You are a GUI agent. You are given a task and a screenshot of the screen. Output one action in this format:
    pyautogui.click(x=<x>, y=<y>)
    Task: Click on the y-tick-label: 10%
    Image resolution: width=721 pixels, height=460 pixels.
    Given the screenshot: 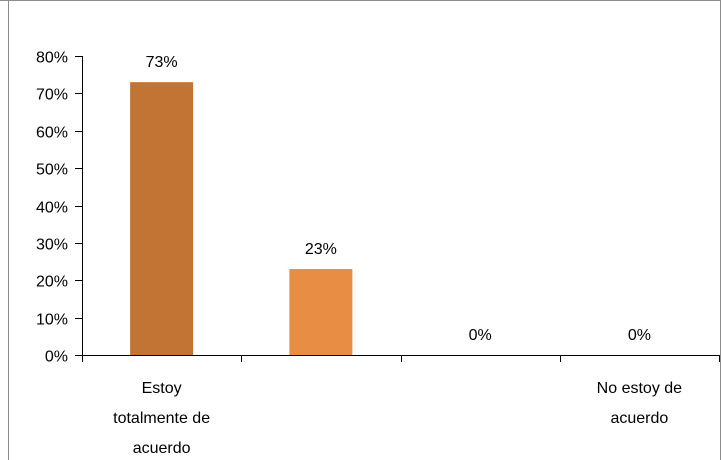 What is the action you would take?
    pyautogui.click(x=52, y=320)
    